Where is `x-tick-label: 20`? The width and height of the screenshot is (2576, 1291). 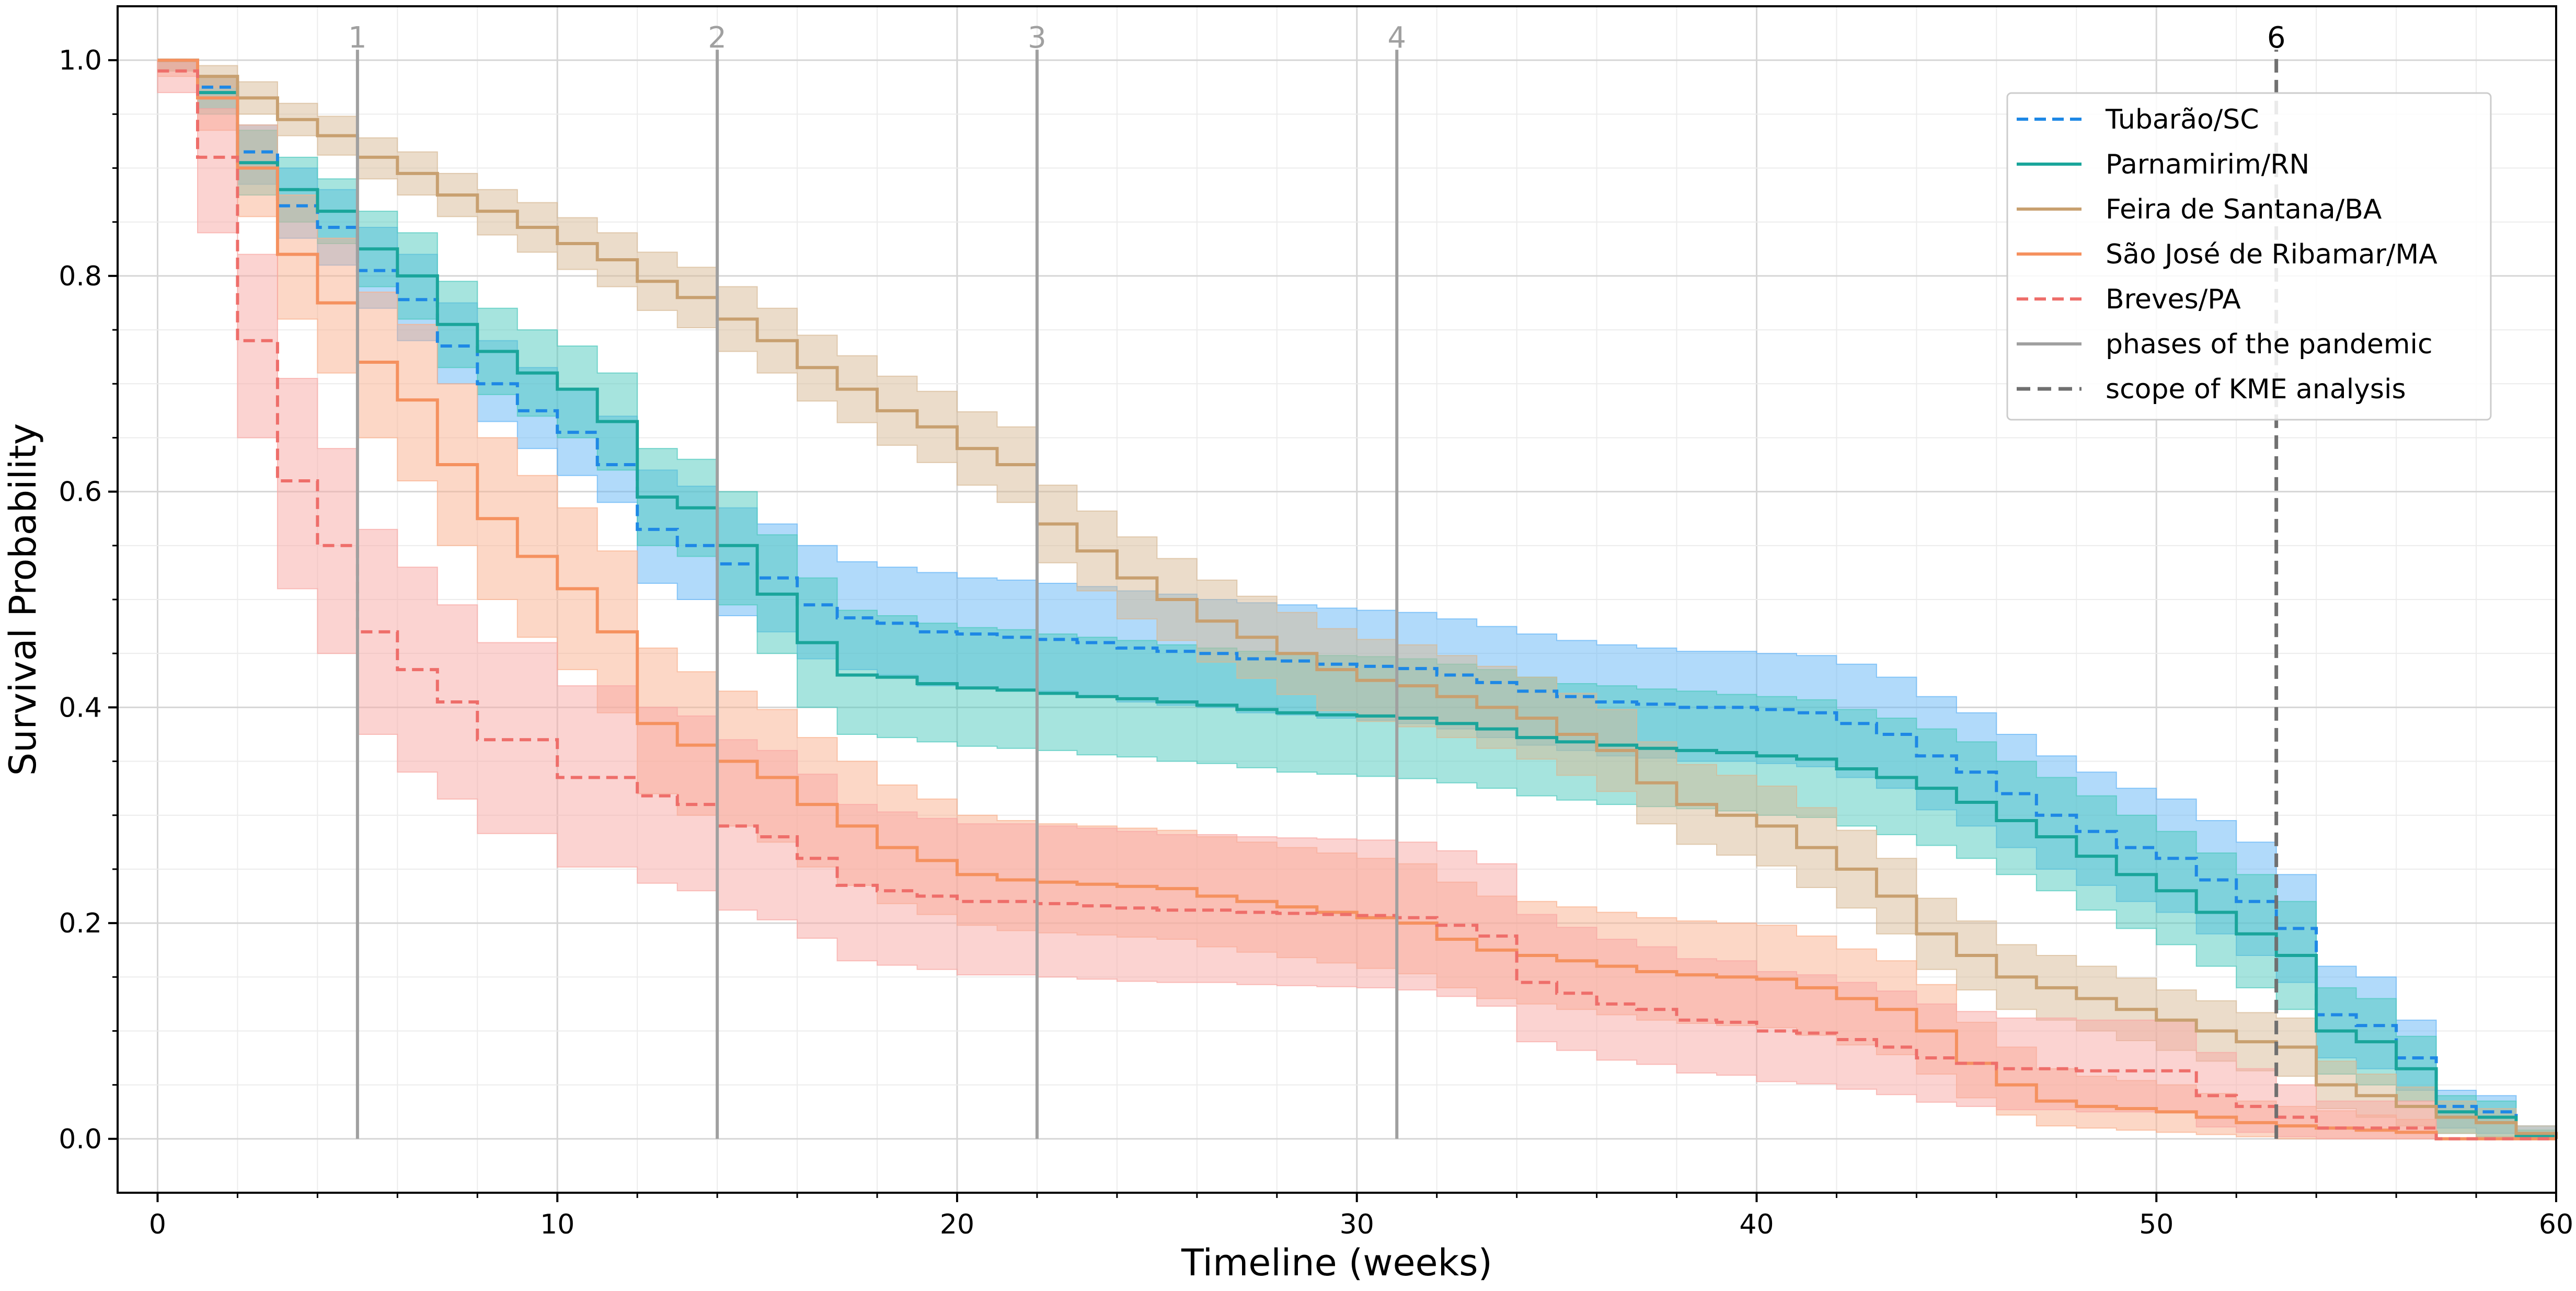 x-tick-label: 20 is located at coordinates (957, 1224).